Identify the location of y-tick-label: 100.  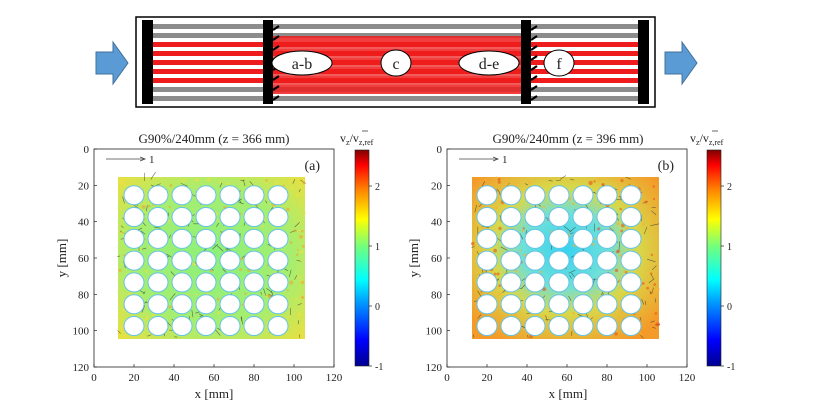
(434, 332).